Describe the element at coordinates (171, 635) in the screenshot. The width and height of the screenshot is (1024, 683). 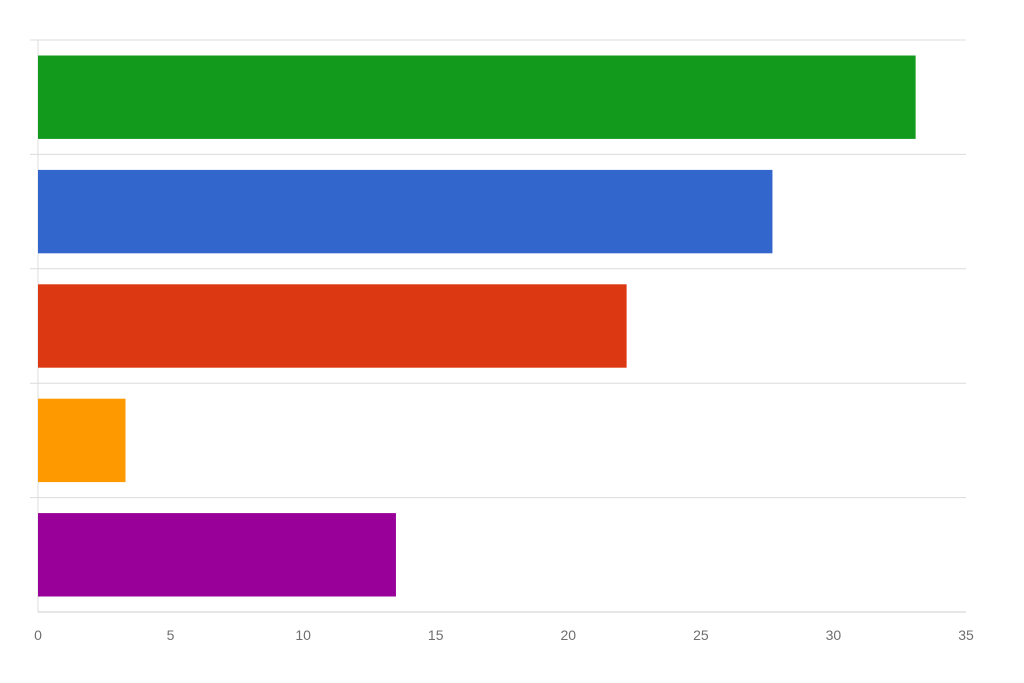
I see `x-tick-label: 5` at that location.